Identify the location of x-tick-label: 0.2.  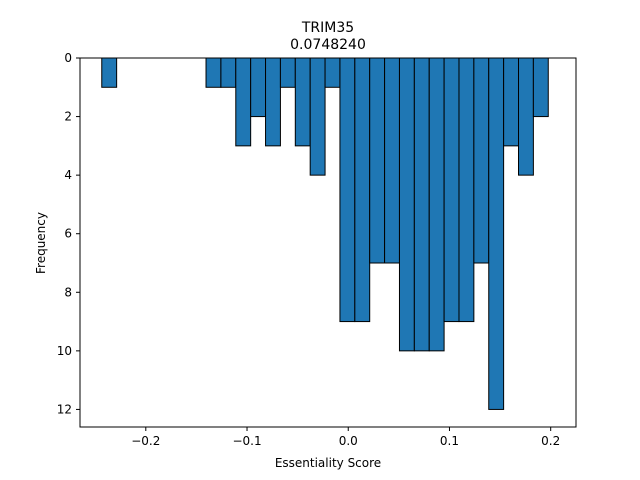
(550, 441).